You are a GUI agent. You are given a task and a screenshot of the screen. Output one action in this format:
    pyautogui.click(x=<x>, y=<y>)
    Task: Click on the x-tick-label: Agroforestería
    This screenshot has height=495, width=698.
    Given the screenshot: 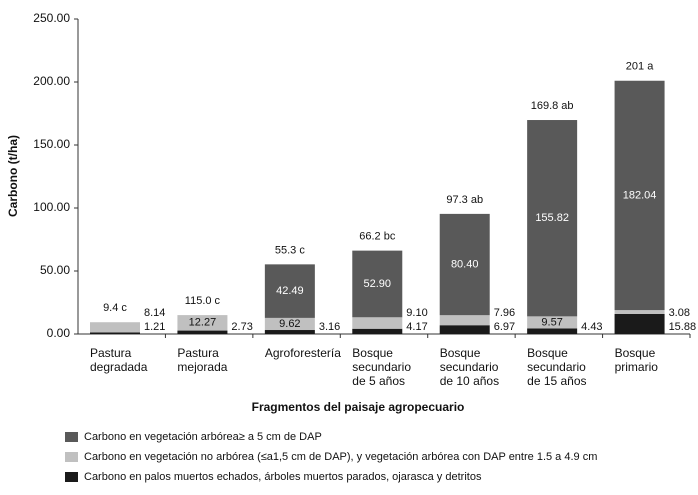 What is the action you would take?
    pyautogui.click(x=302, y=353)
    